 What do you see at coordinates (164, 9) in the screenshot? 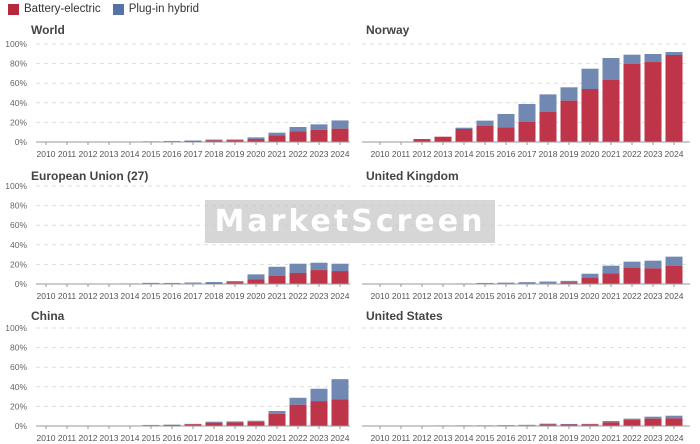
I see `legend-label-phev: Plug-in hybrid` at bounding box center [164, 9].